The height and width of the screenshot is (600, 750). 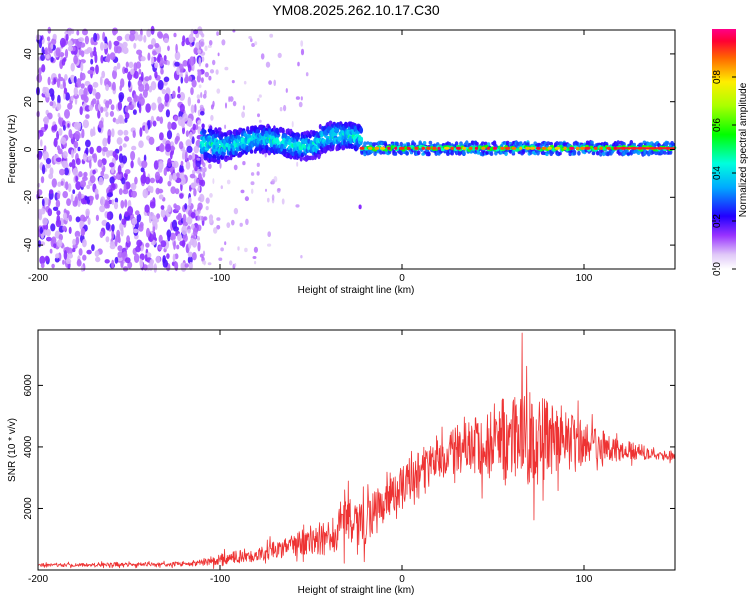 I want to click on x-tick-label: -200, so click(x=38, y=579).